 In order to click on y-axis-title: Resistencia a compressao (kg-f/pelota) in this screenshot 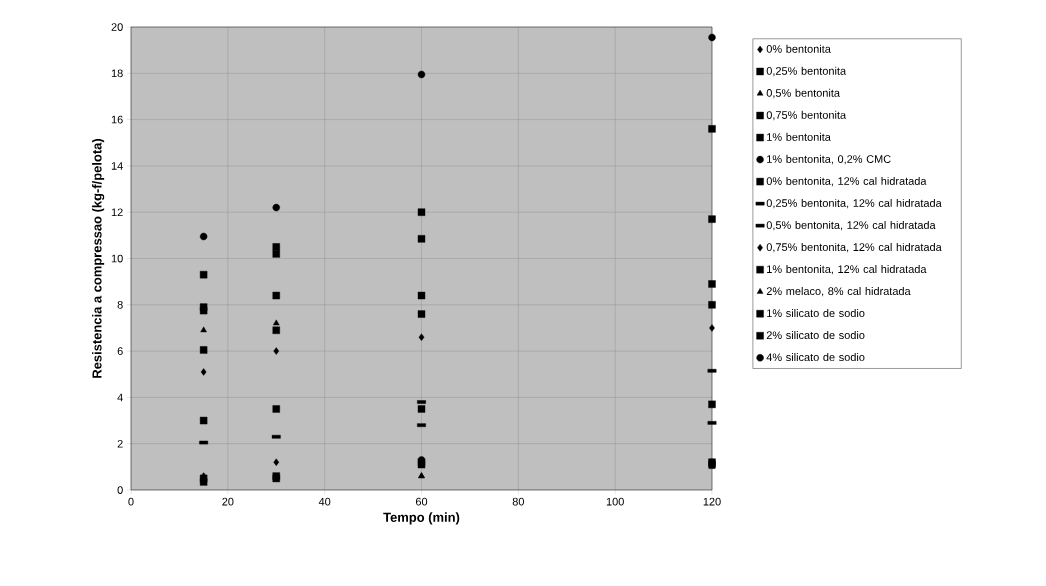, I will do `click(98, 258)`.